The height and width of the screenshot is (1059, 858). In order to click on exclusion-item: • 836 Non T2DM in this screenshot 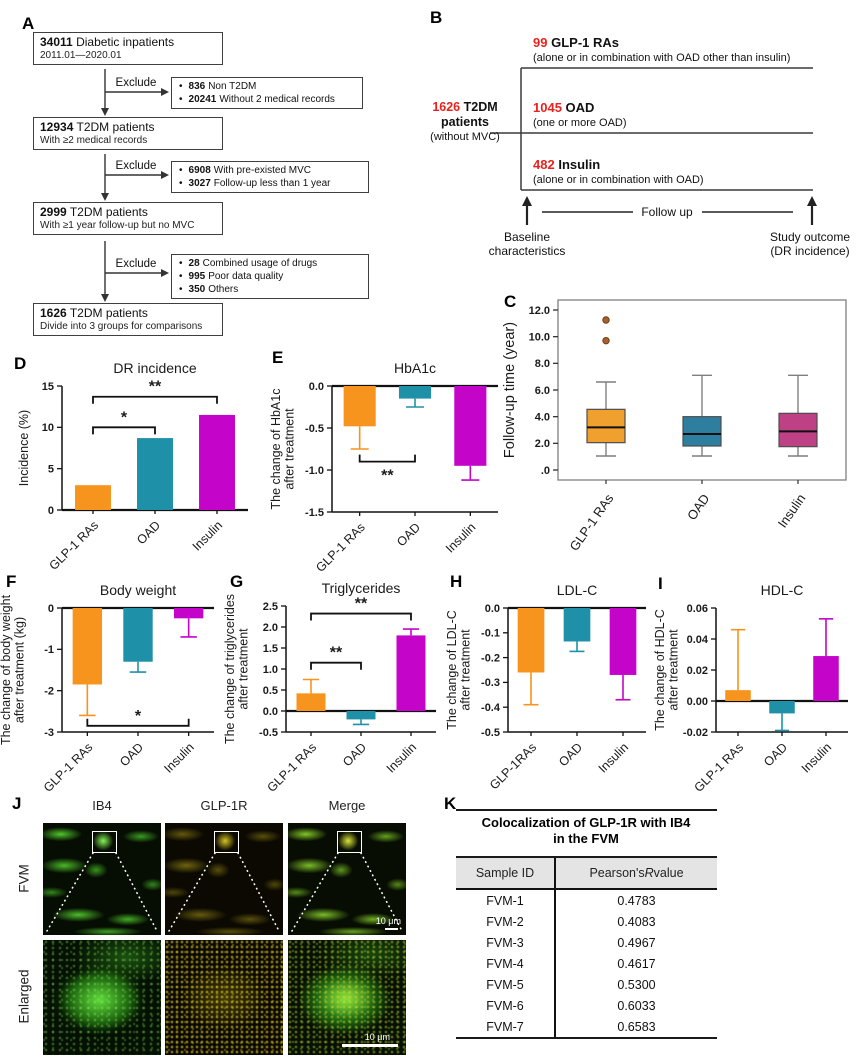, I will do `click(218, 86)`.